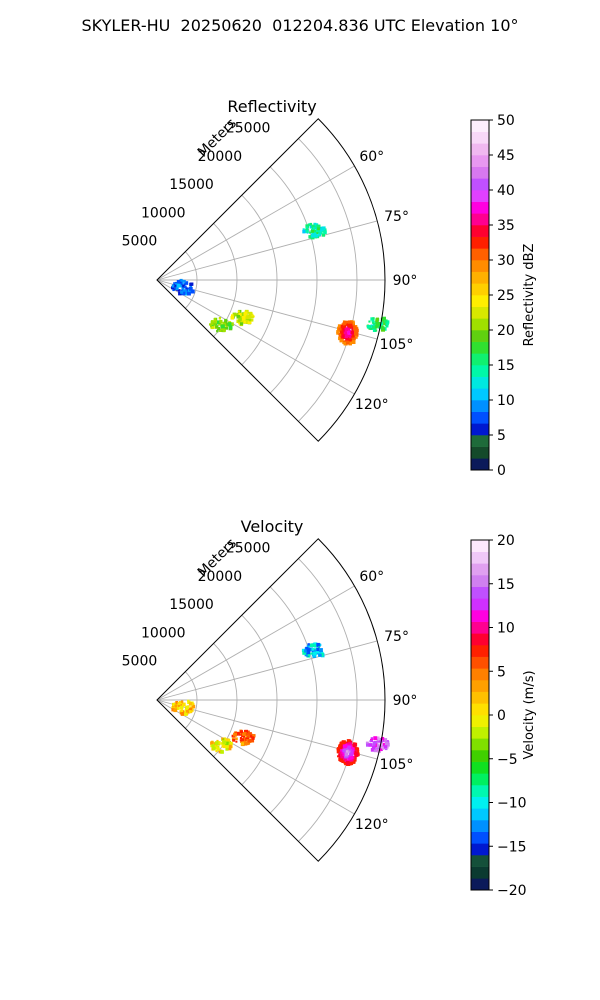  What do you see at coordinates (506, 226) in the screenshot?
I see `colorbar-tick-label: 35` at bounding box center [506, 226].